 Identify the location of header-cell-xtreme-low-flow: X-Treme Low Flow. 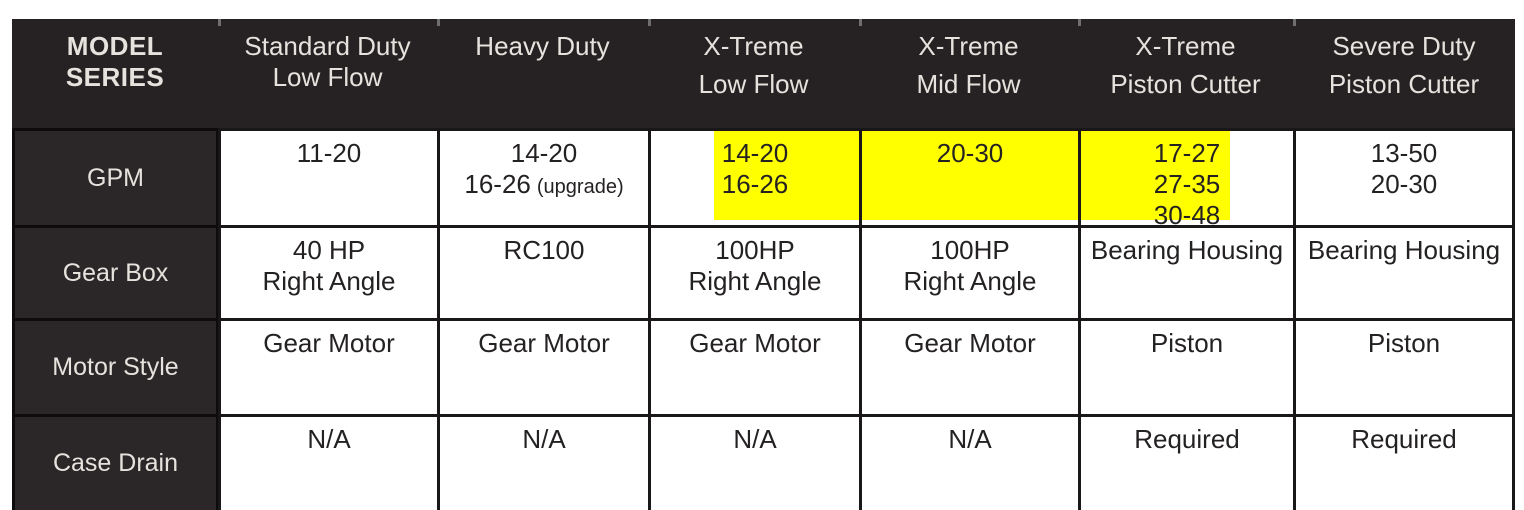
(753, 73).